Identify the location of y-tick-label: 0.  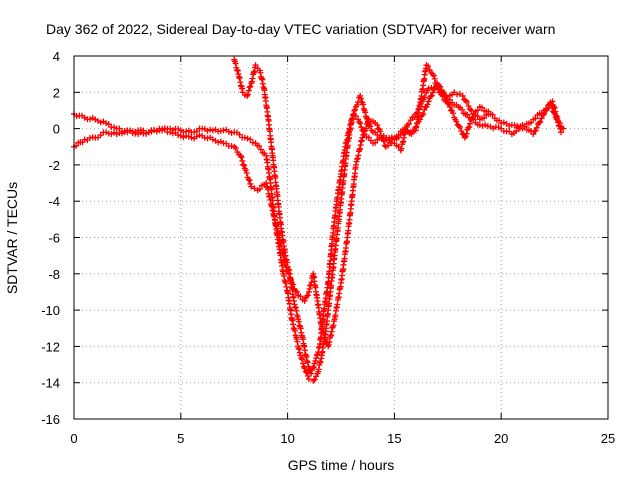
(56, 129).